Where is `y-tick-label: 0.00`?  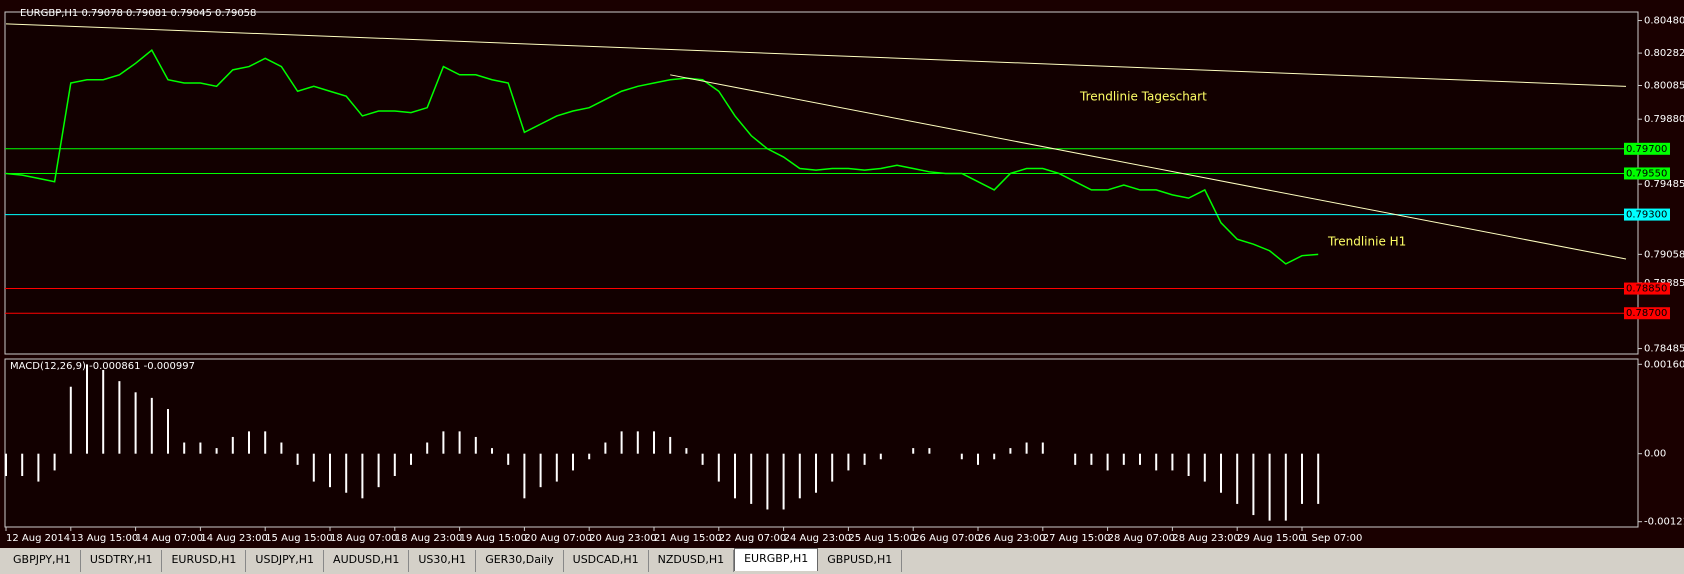 y-tick-label: 0.00 is located at coordinates (1655, 454).